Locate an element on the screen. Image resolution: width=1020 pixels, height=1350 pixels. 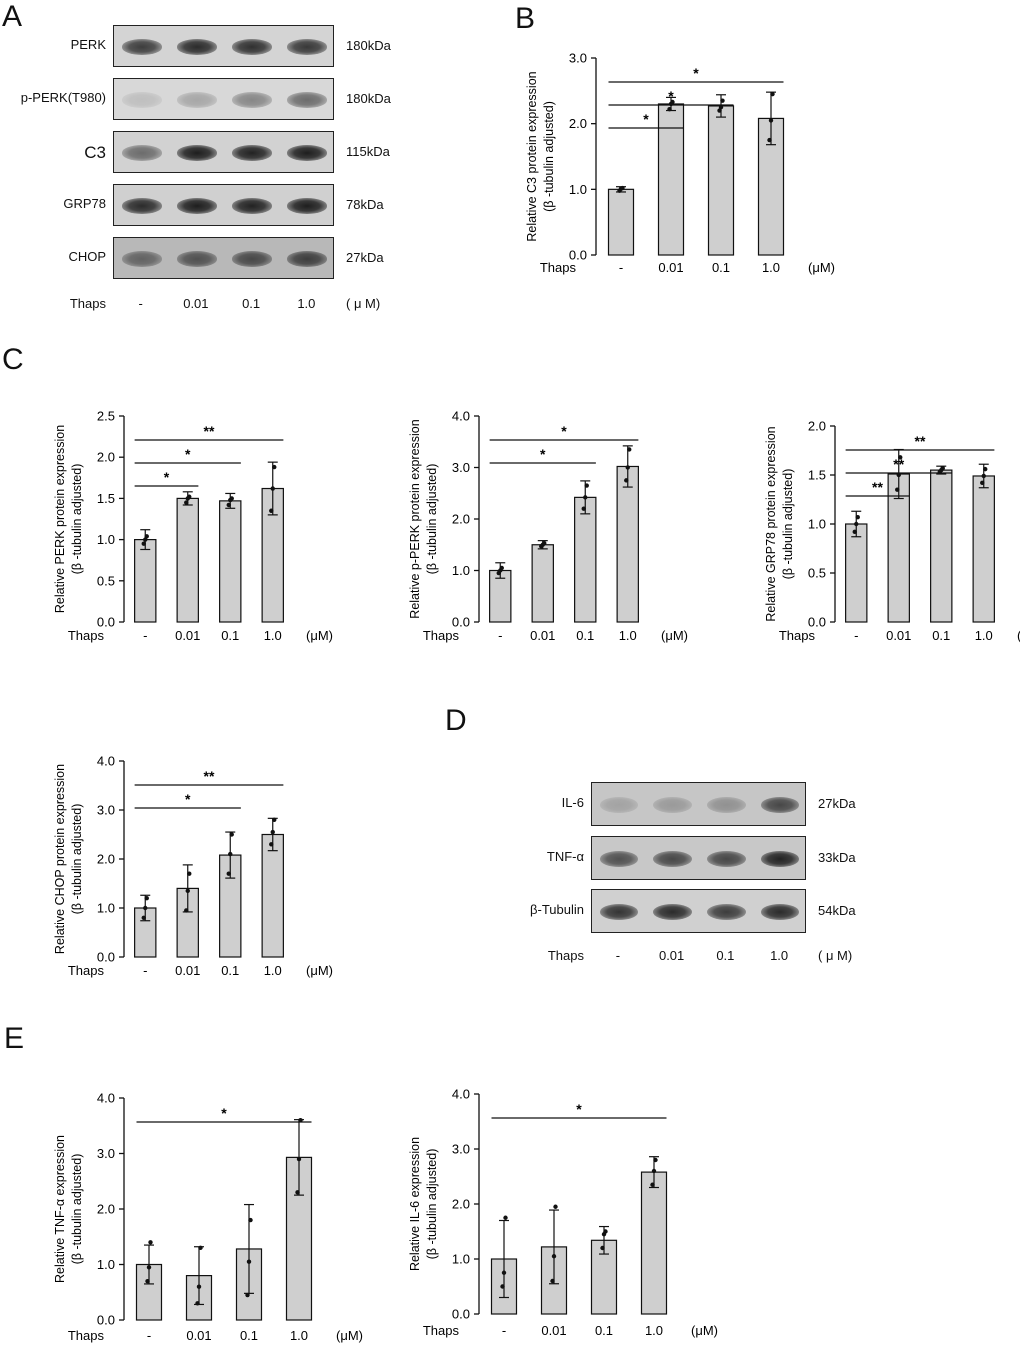
y-axis-label: Relative IL-6 expression is located at coordinates (415, 1204).